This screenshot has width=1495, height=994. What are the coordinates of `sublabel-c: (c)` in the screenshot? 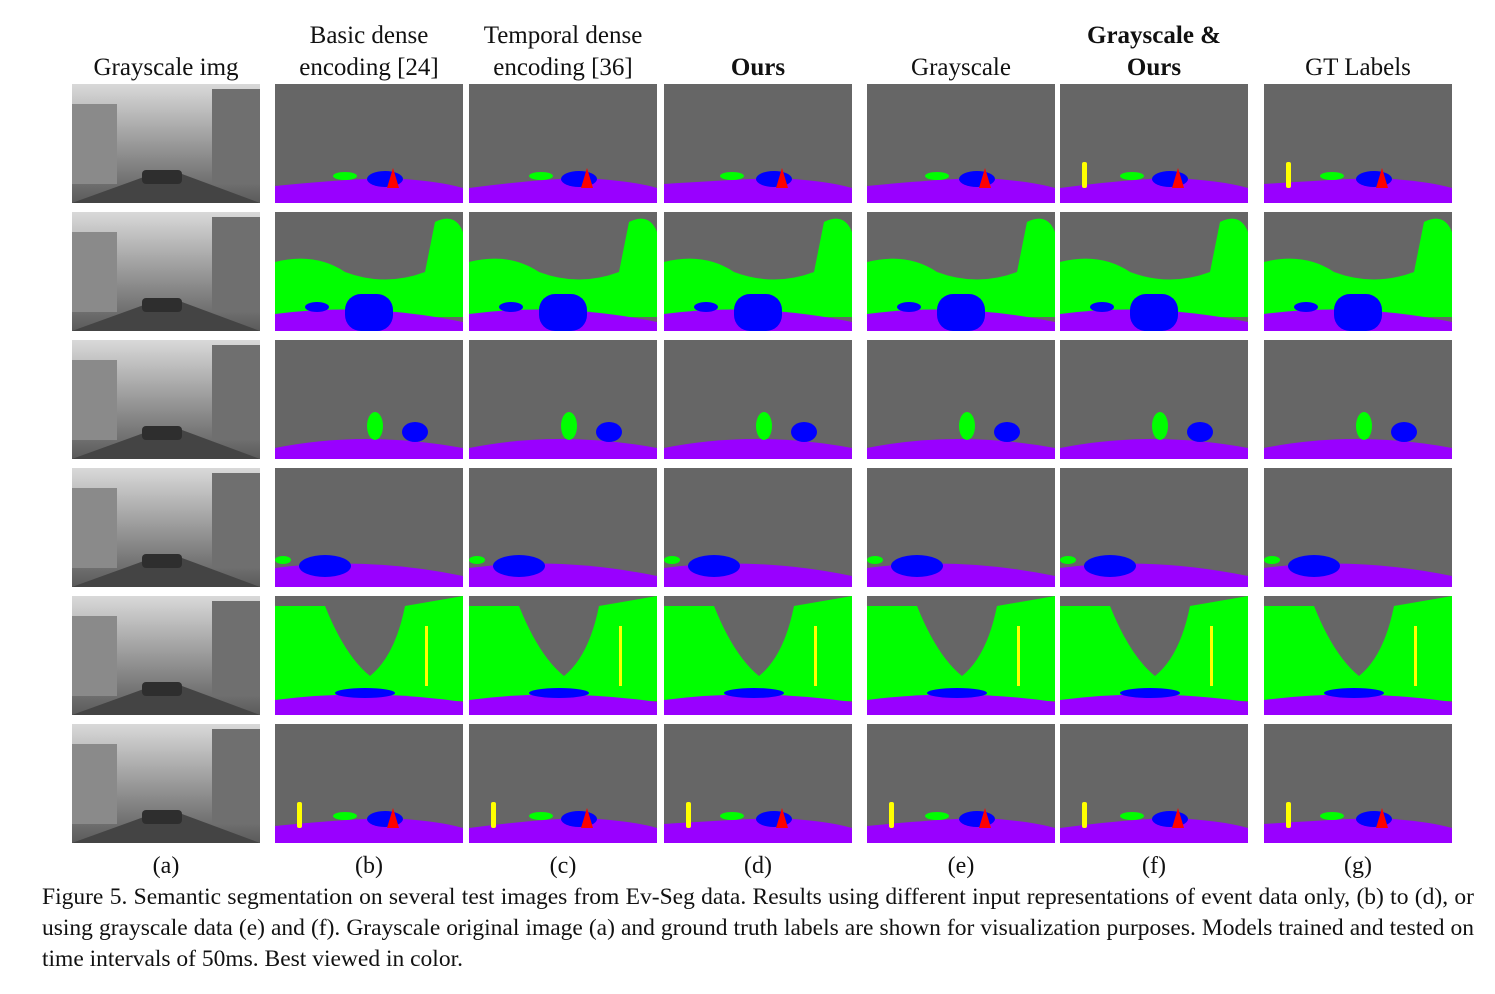 It's located at (563, 866).